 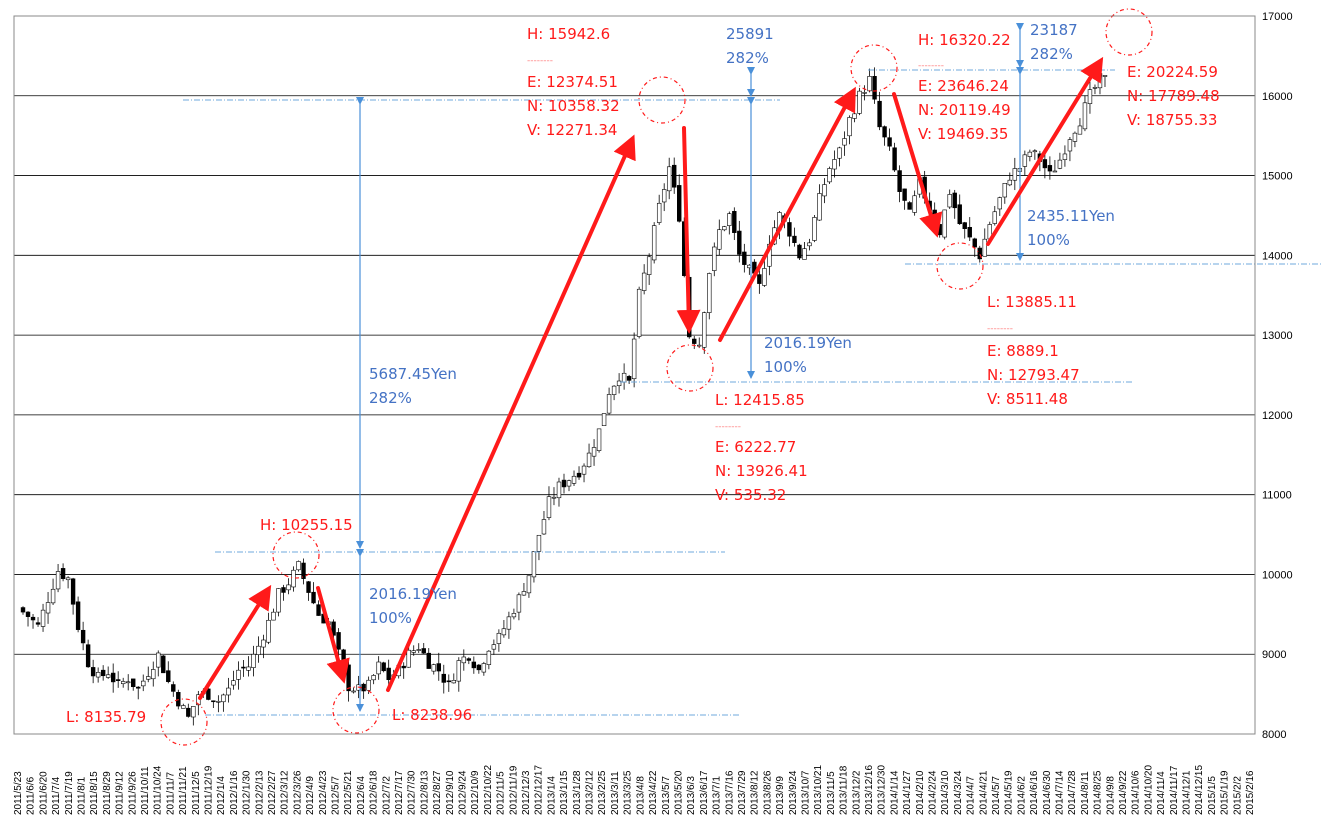 What do you see at coordinates (539, 790) in the screenshot?
I see `x-tick-label: 2012/12/17` at bounding box center [539, 790].